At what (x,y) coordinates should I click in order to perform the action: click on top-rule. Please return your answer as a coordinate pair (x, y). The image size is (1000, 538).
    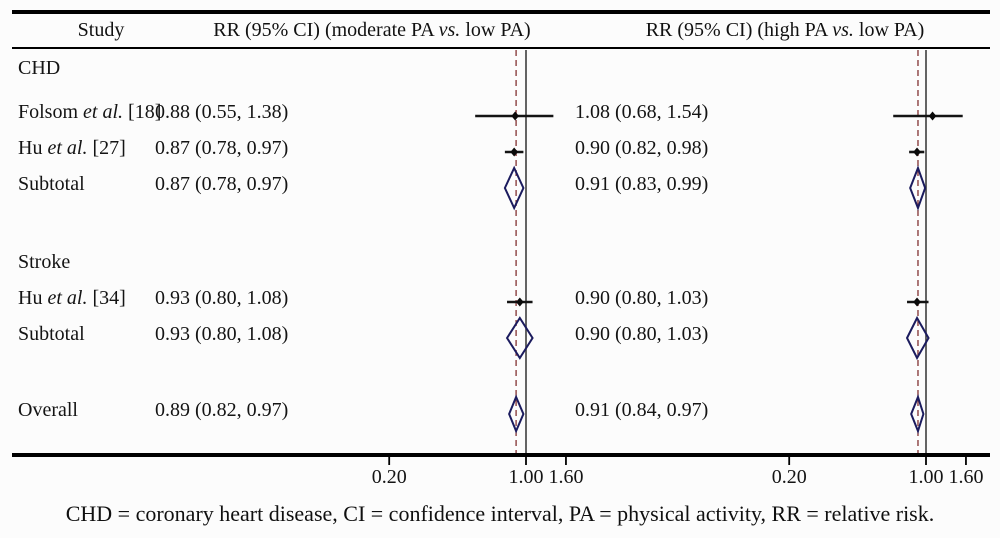
    Looking at the image, I should click on (501, 12).